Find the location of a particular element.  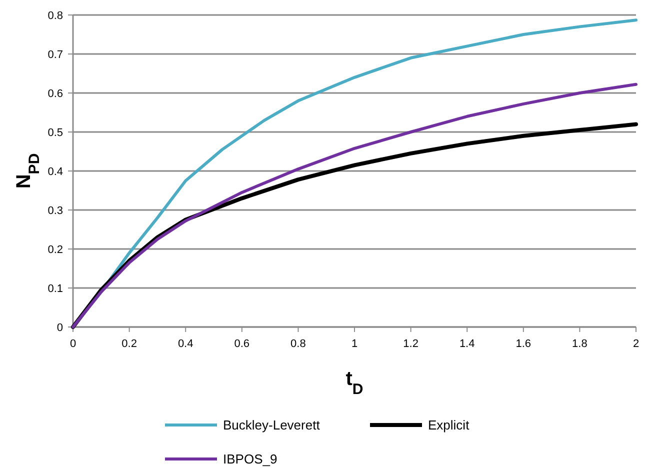

x-tick-label: 0 is located at coordinates (73, 344).